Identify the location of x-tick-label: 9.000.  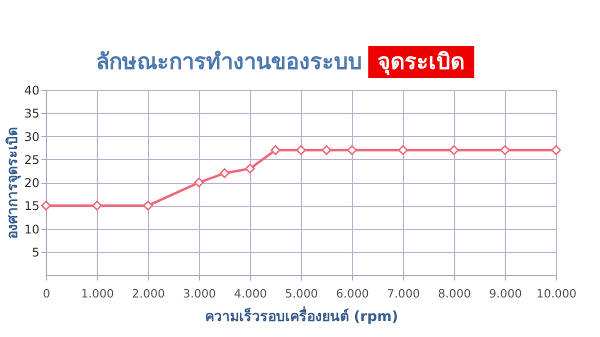
(505, 293).